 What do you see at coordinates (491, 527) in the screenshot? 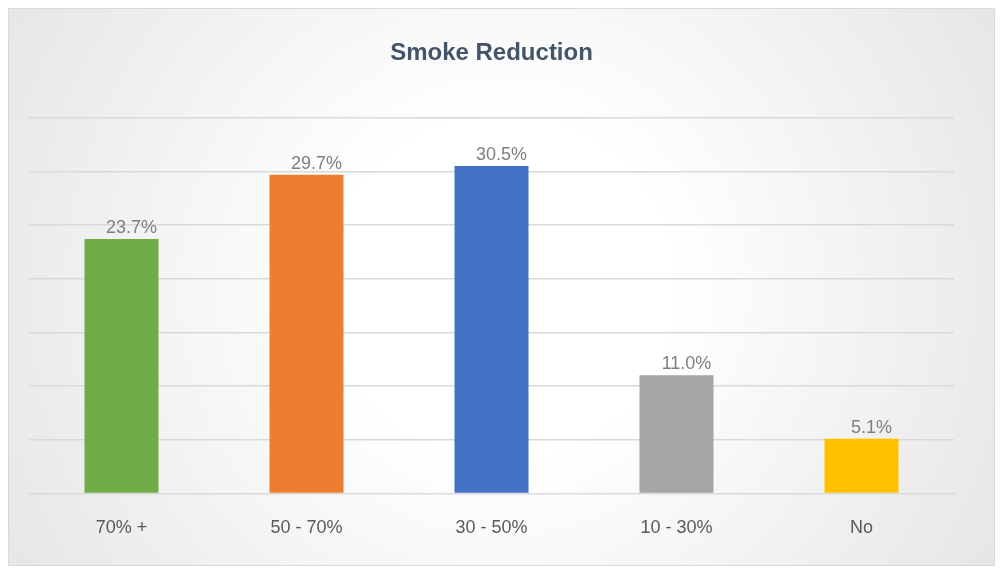
I see `x-tick-label: 30 - 50%` at bounding box center [491, 527].